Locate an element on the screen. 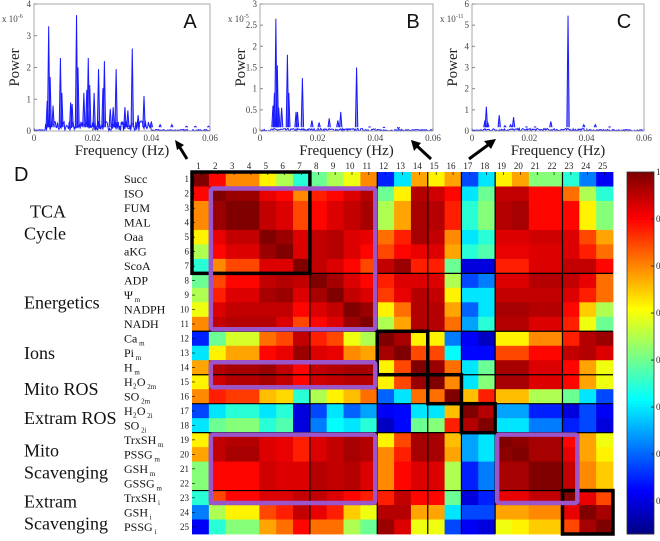  colorbar-tick-label: 0.4 is located at coordinates (658, 454).